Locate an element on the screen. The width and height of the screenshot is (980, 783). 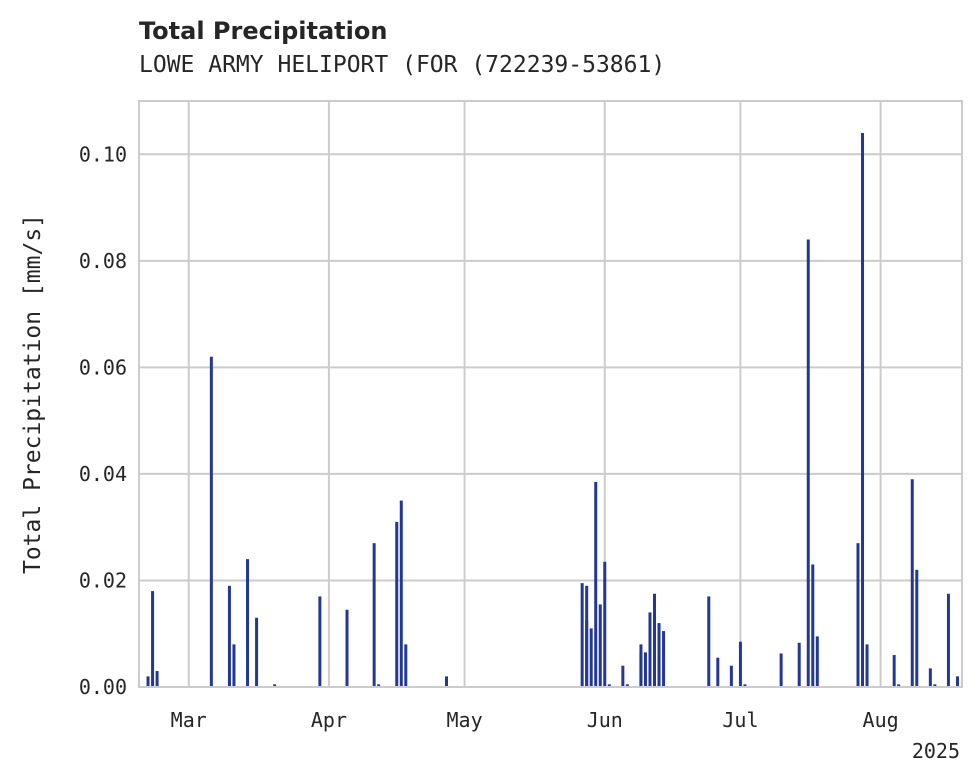
year-label: 2025 is located at coordinates (936, 751).